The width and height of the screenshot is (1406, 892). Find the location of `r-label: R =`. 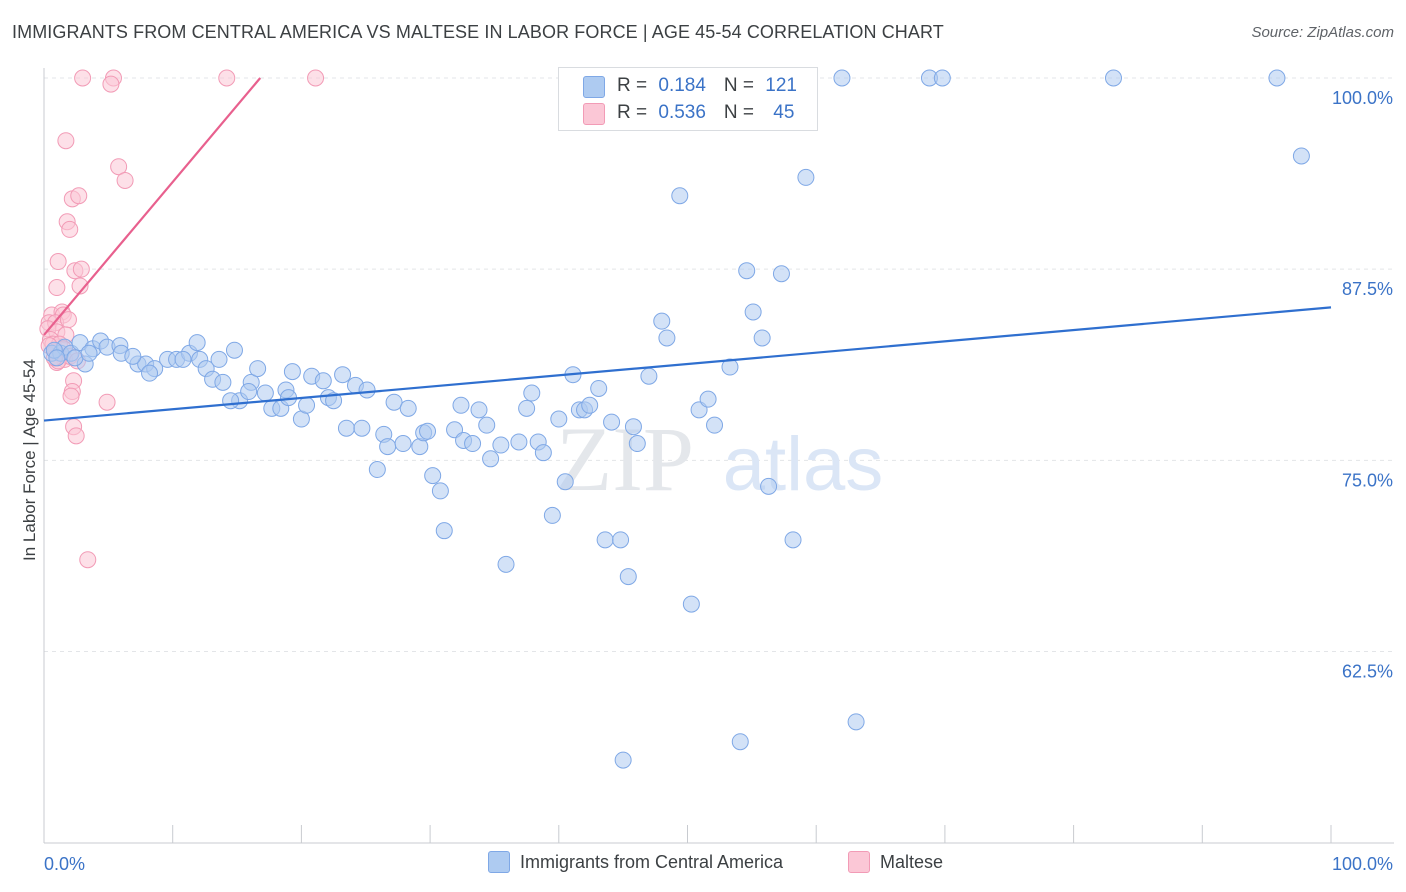

r-label: R = is located at coordinates (635, 112).